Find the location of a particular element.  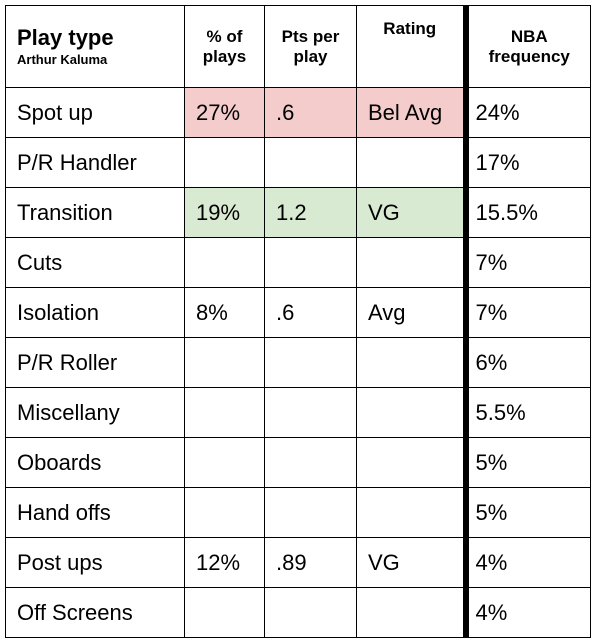

table-row: Spot up 27% .6 Bel Avg 24% is located at coordinates (298, 112).